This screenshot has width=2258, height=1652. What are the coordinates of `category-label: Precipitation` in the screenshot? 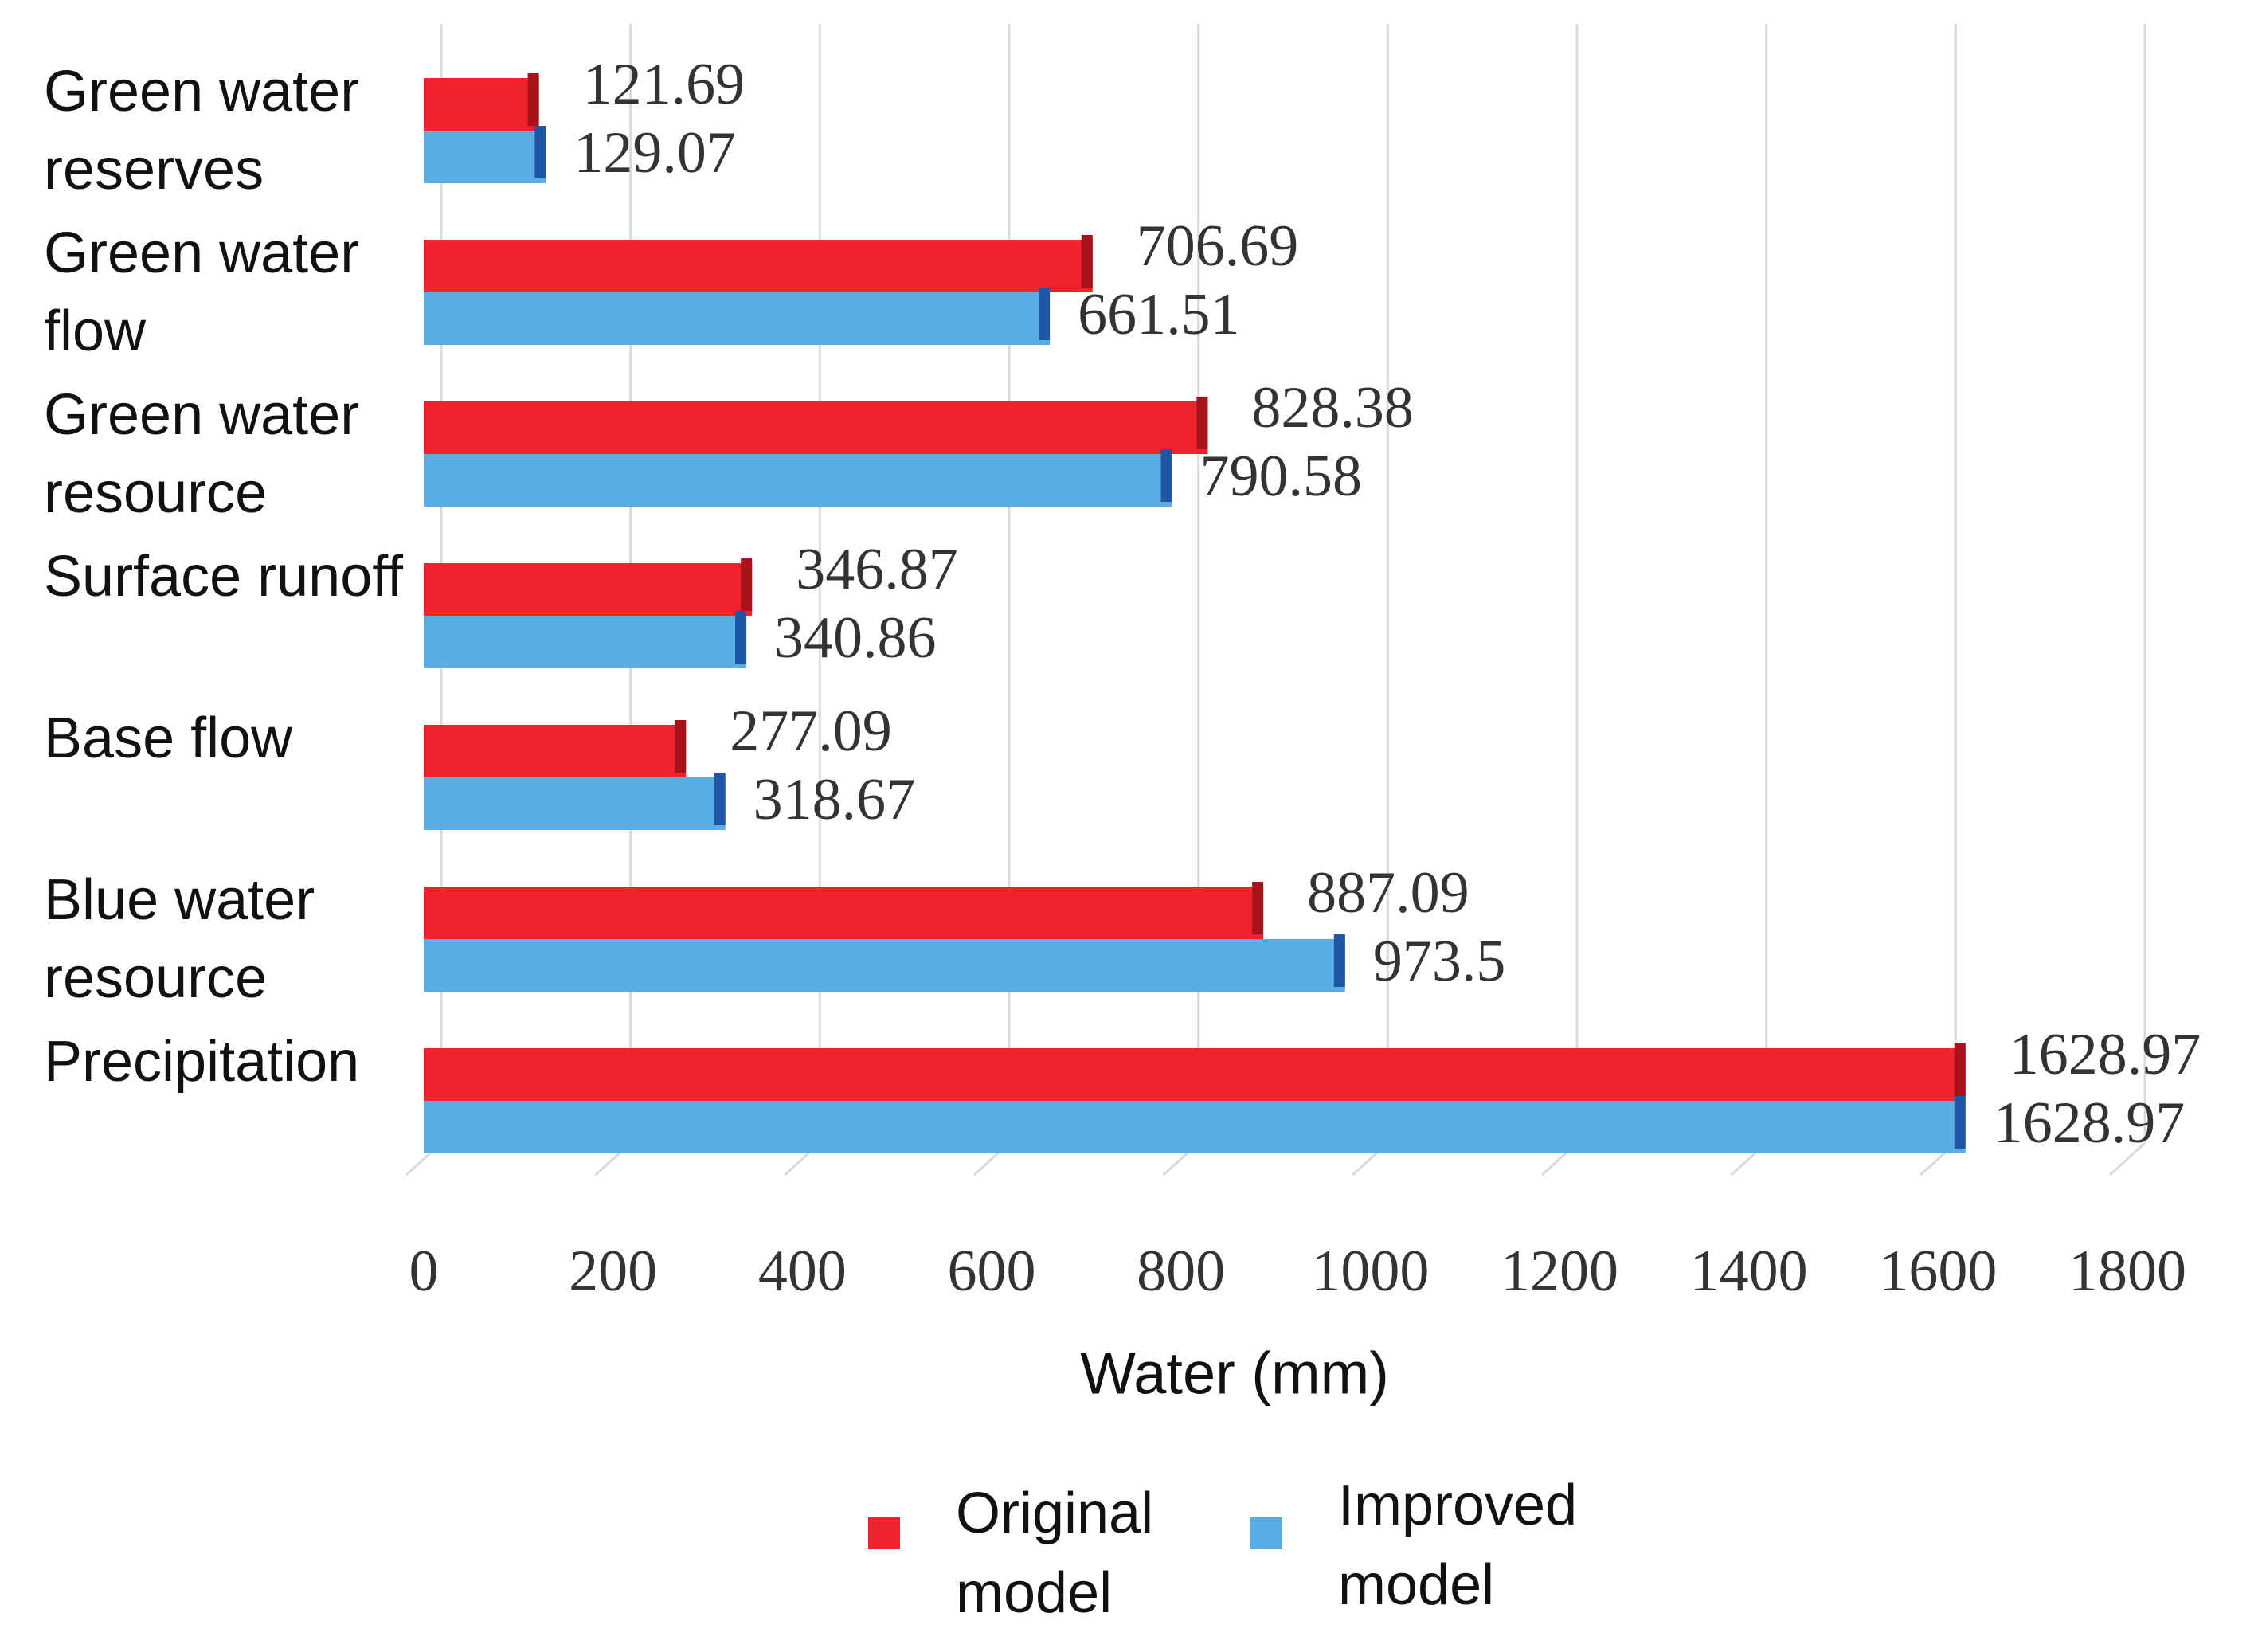 It's located at (202, 1062).